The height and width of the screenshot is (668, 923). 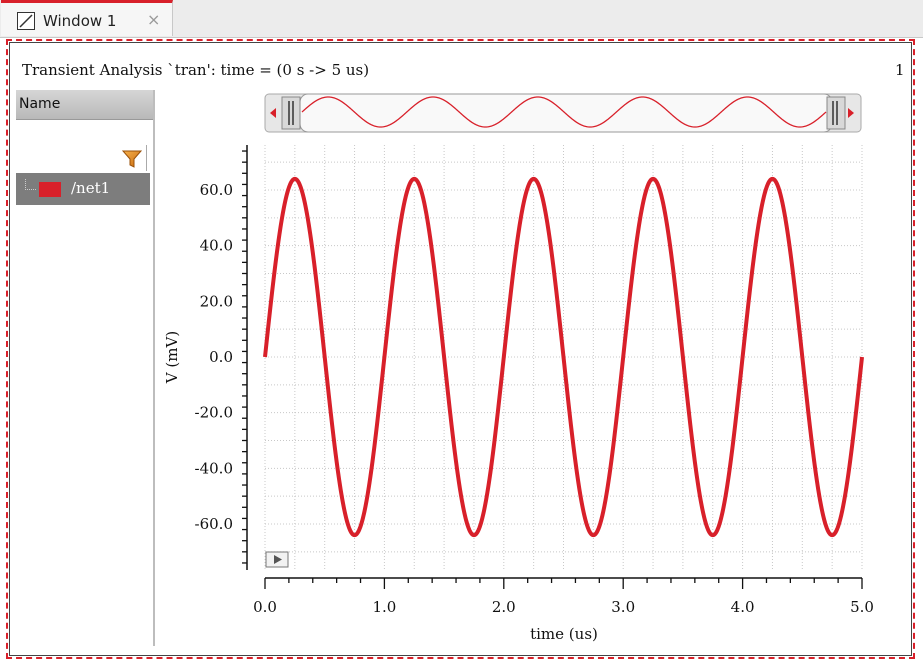 I want to click on signal-color-swatch, so click(x=50, y=189).